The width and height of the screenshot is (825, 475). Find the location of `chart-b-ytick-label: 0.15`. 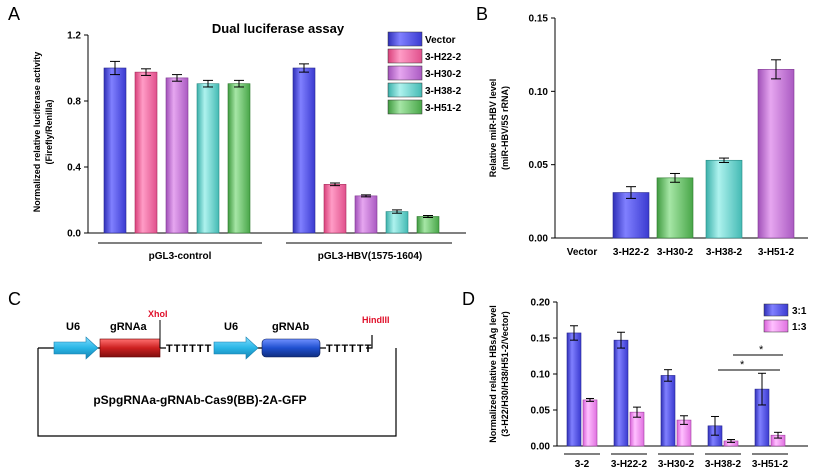

chart-b-ytick-label: 0.15 is located at coordinates (539, 19).